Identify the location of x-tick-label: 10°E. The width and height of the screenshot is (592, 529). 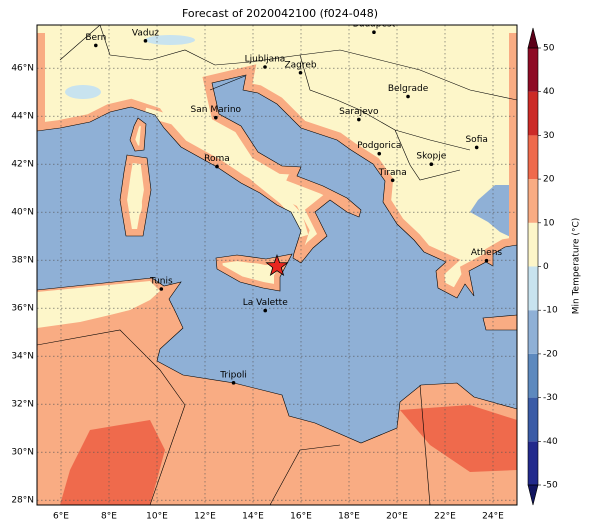
(157, 517).